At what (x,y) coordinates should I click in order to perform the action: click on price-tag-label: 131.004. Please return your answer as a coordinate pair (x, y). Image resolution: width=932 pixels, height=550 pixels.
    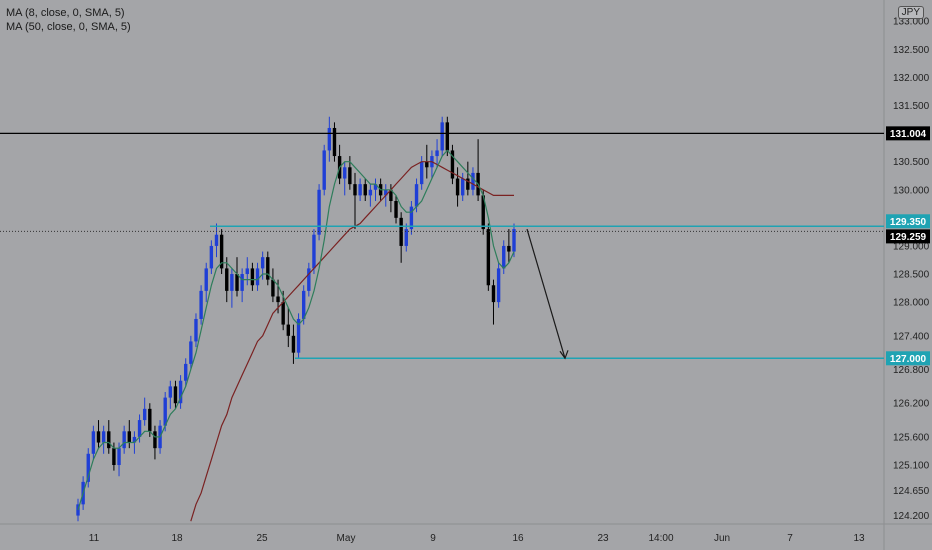
    Looking at the image, I should click on (908, 134).